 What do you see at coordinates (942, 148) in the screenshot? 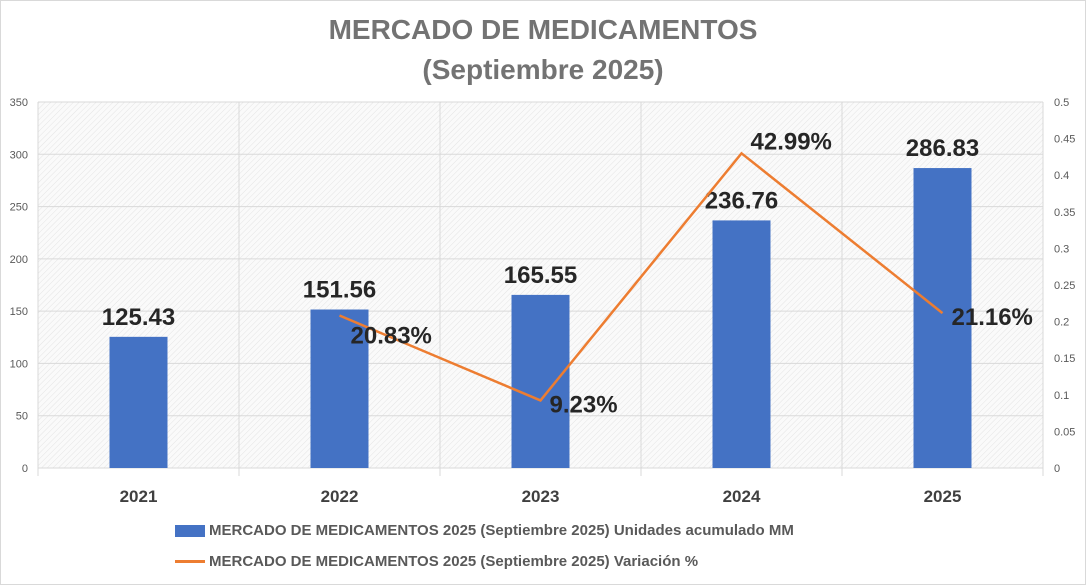
I see `bar-data-label: 286.83` at bounding box center [942, 148].